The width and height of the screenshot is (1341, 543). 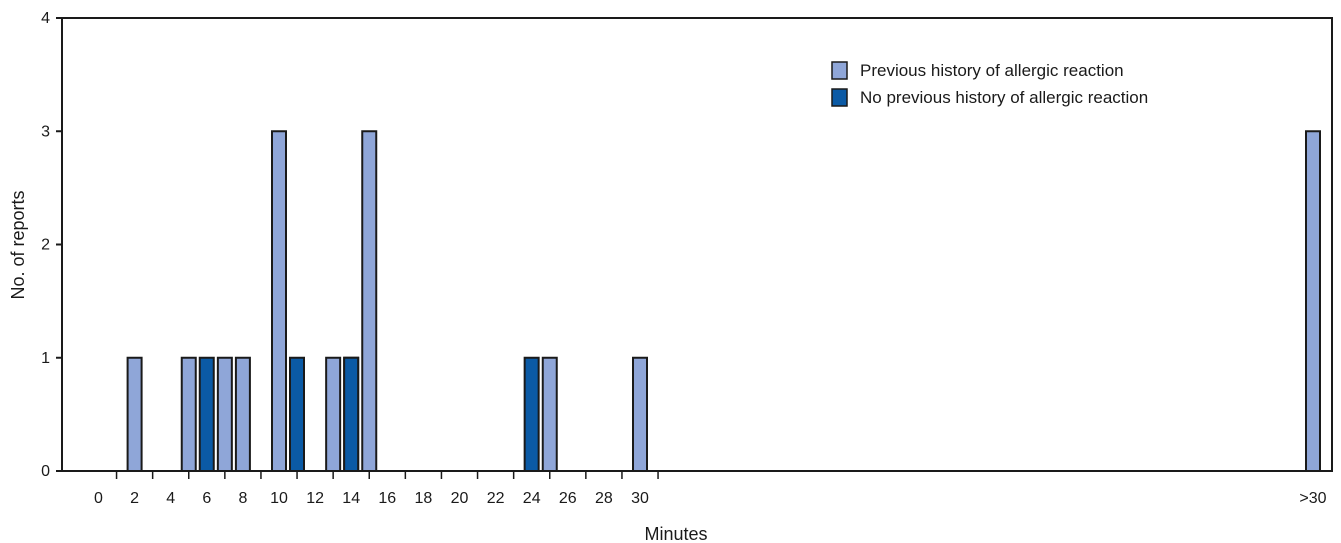 I want to click on x-tick-label: 18, so click(x=424, y=498).